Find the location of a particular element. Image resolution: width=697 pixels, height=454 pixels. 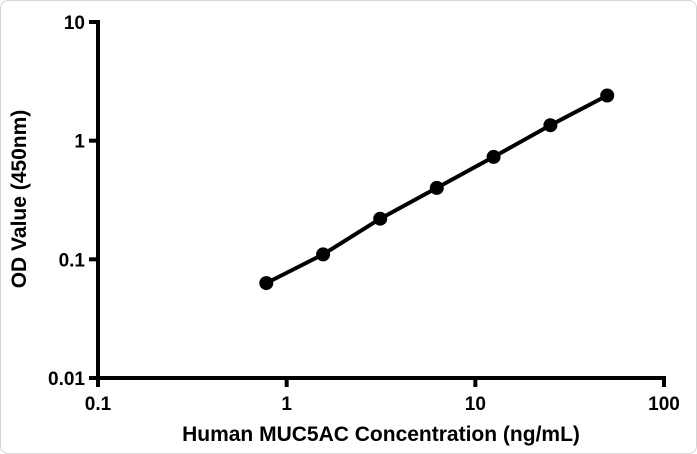

y-tick-label: 10 is located at coordinates (74, 23).